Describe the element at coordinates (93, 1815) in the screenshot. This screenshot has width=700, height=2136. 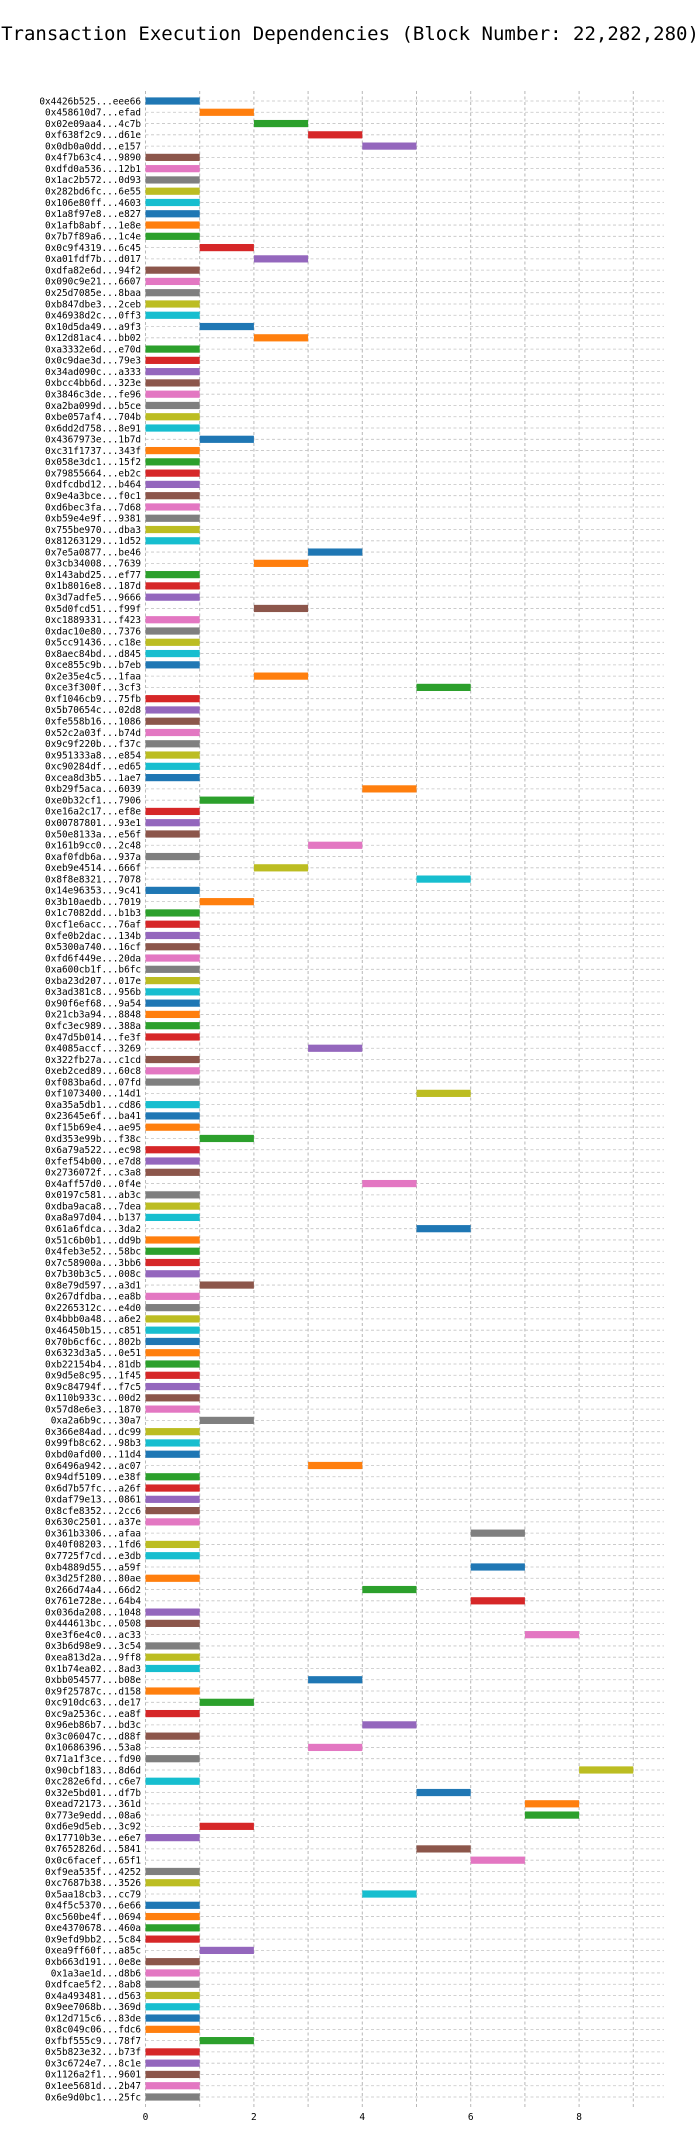
I see `tx-label: 0x773e9edd...08a6` at that location.